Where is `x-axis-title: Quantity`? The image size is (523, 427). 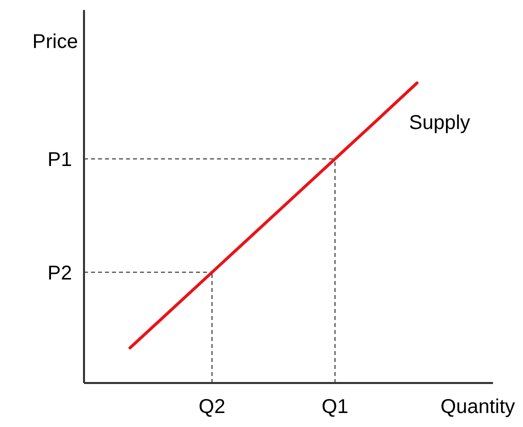 x-axis-title: Quantity is located at coordinates (477, 407).